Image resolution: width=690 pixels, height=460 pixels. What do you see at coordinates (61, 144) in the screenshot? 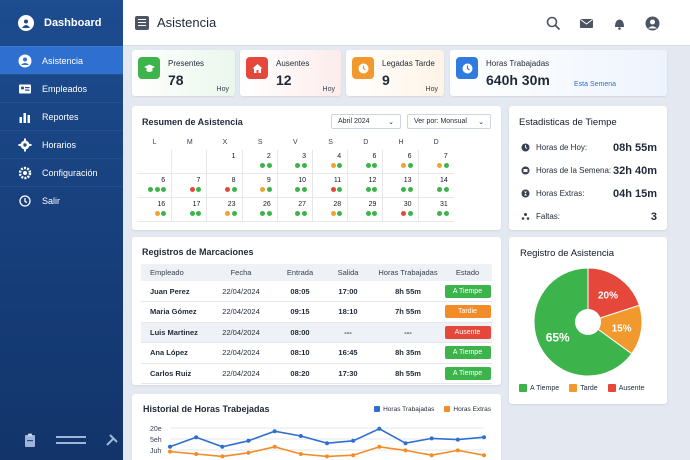
I see `sidebar-item-horarios: Horarios` at bounding box center [61, 144].